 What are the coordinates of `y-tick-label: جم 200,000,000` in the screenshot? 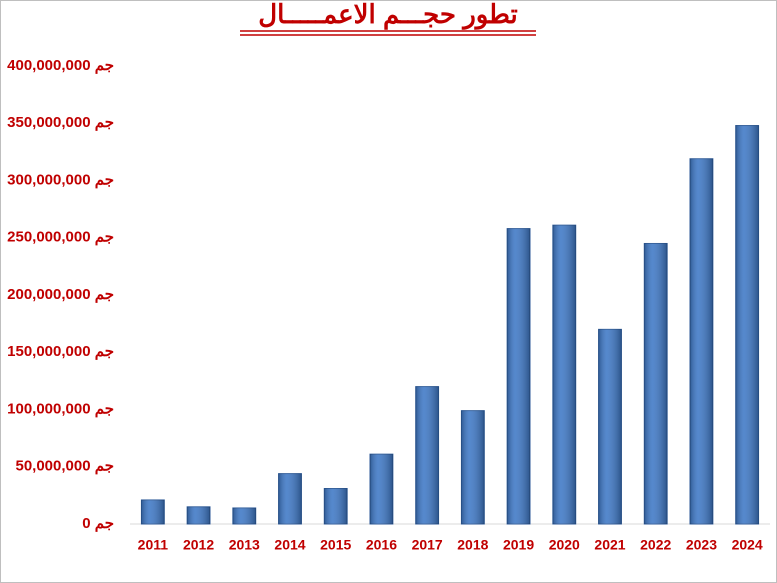 It's located at (60, 294).